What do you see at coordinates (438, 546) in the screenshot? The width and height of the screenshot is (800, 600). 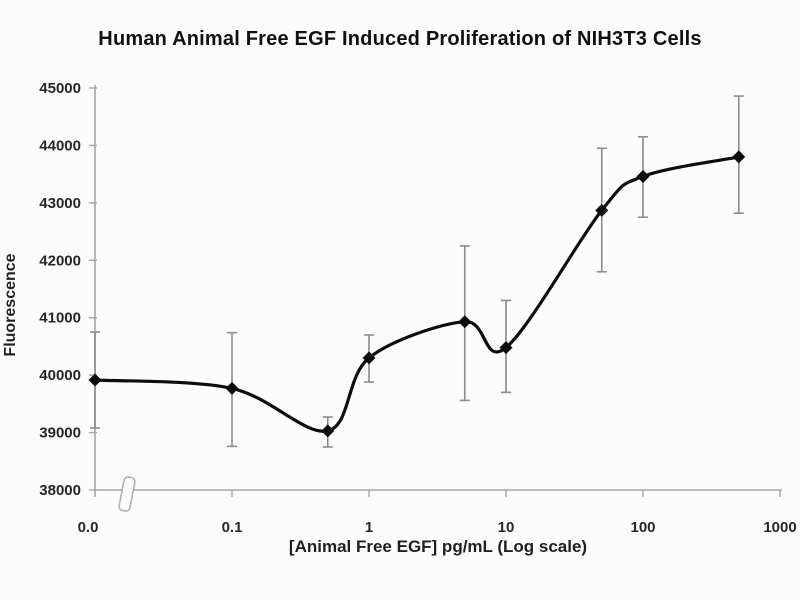 I see `x-axis-title: [Animal Free EGF] pg/mL (Log scale)` at bounding box center [438, 546].